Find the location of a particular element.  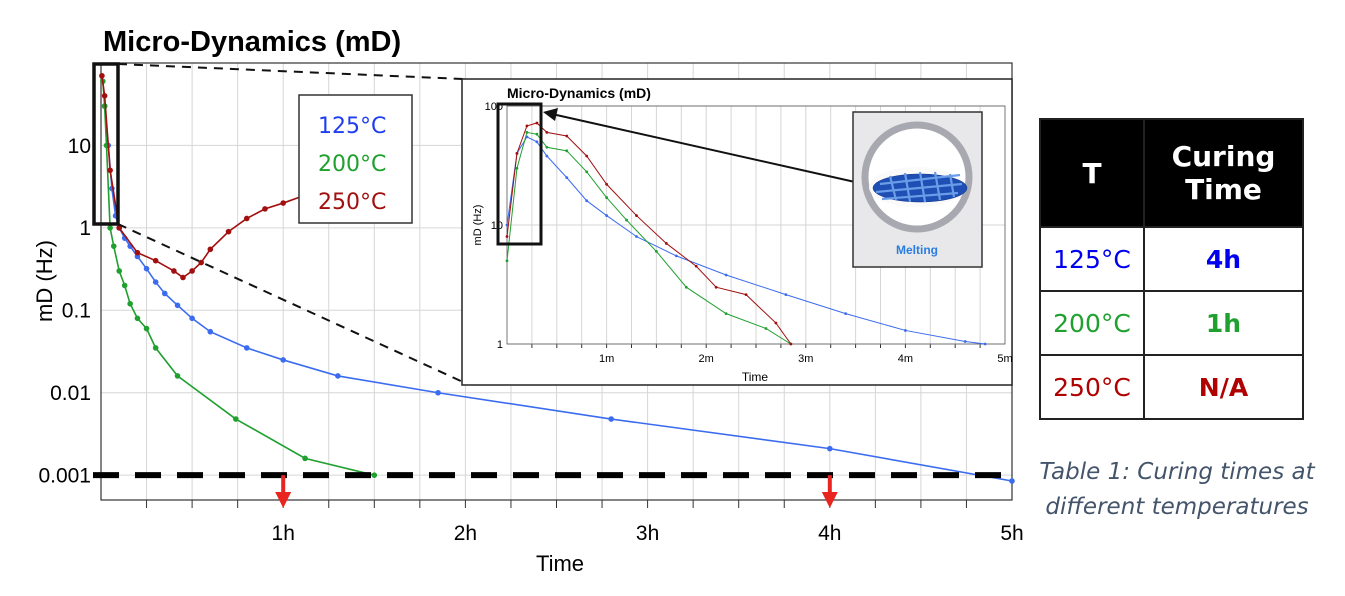

inset-y-axis-label: mD (Hz) is located at coordinates (478, 225).